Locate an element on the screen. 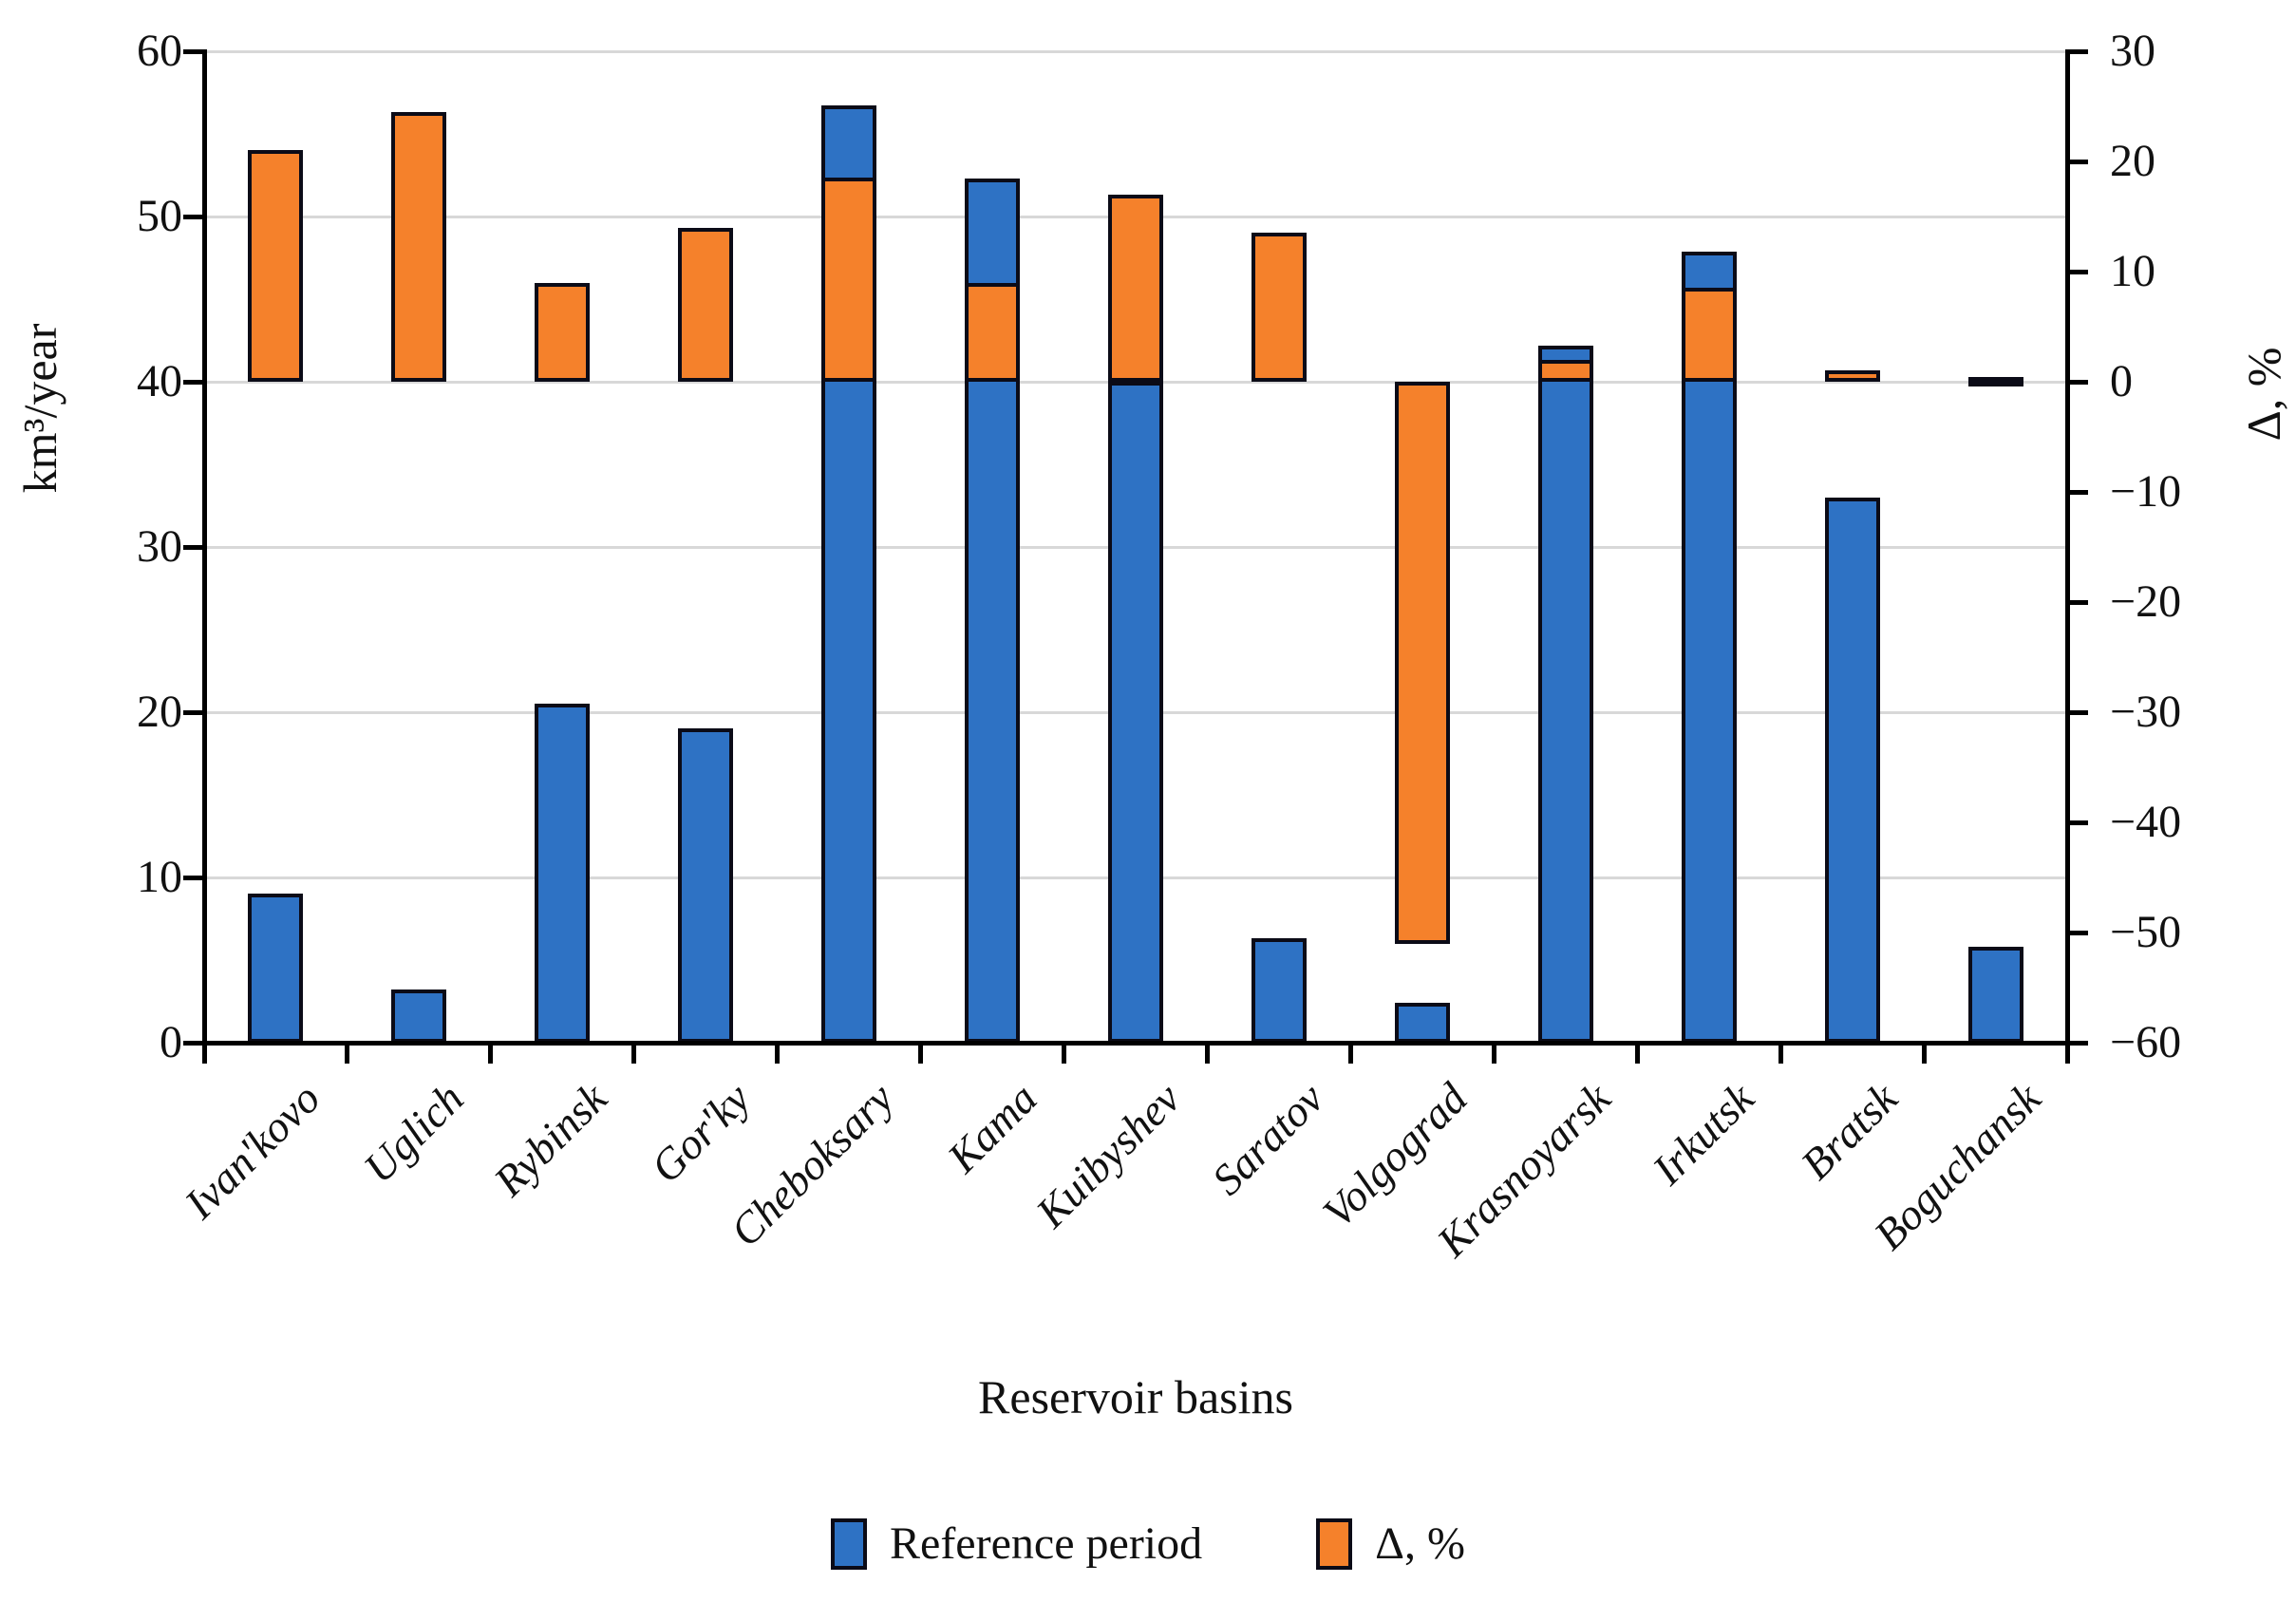 The image size is (2296, 1602). y-right-tick-label: 30 is located at coordinates (2132, 51).